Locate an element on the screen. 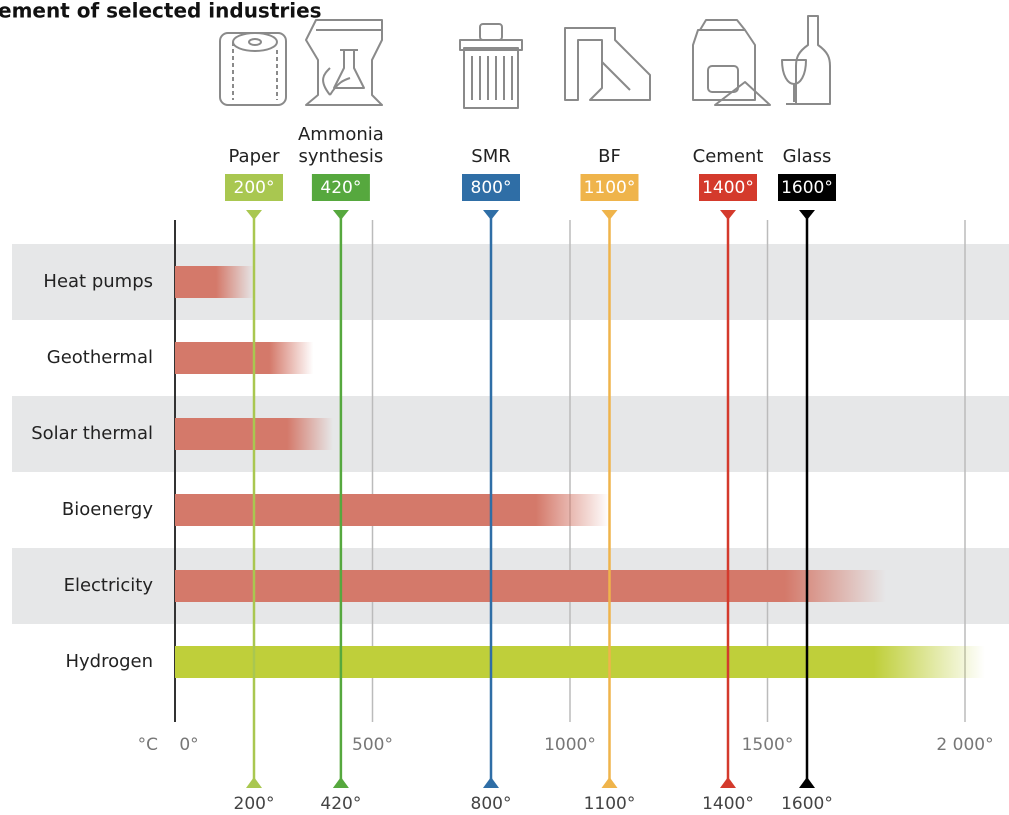  industry-bottom-label: 1100° is located at coordinates (610, 804).